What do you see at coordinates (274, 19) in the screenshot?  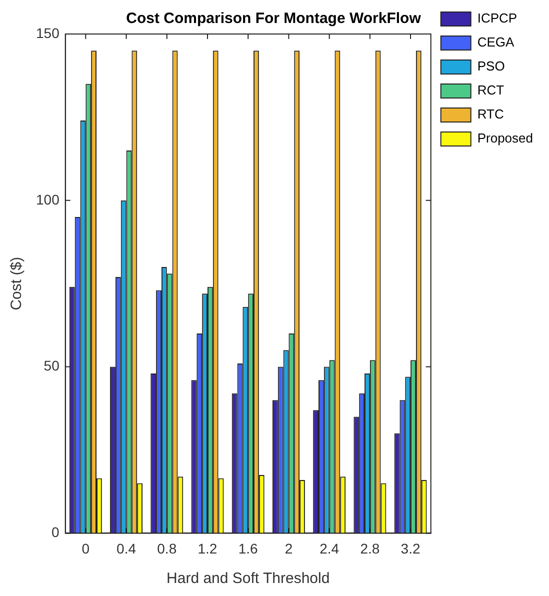 I see `chart-title: Cost Comparison For Montage WorkFlow` at bounding box center [274, 19].